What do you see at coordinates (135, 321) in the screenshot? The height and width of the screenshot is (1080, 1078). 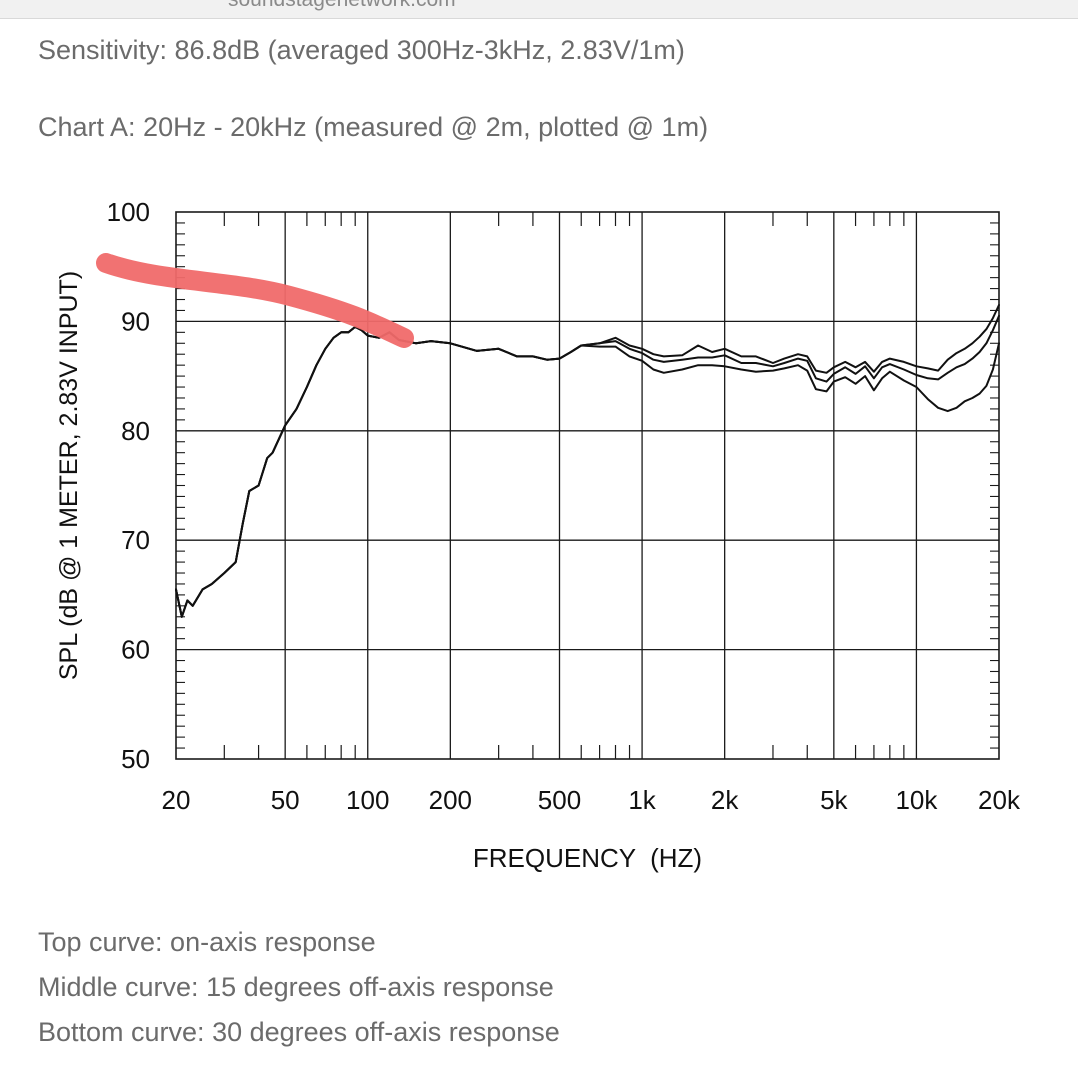 I see `y-tick-label: 90` at bounding box center [135, 321].